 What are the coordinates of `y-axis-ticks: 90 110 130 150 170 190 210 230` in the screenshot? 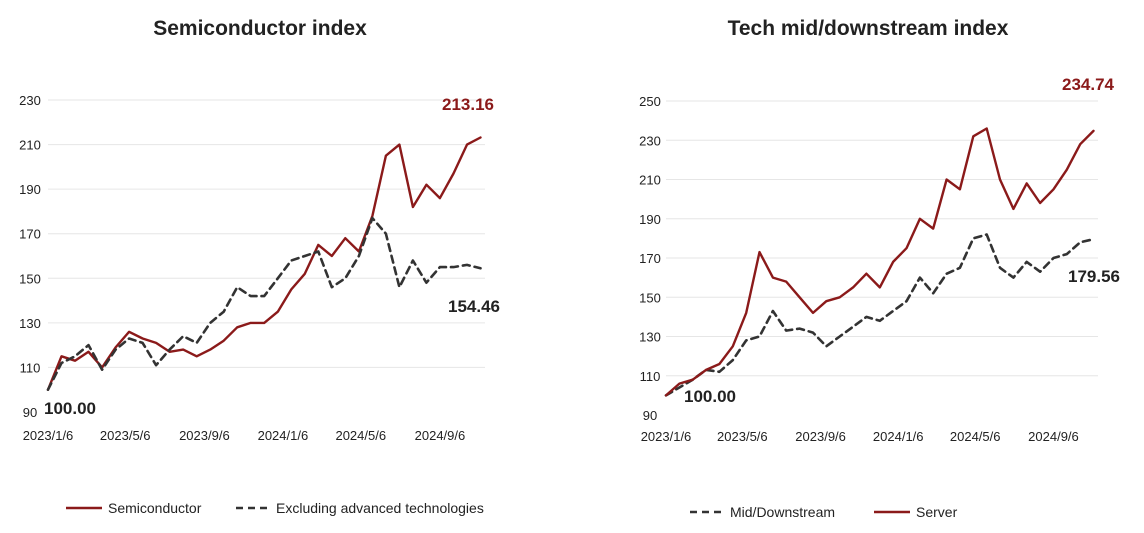 It's located at (30, 256).